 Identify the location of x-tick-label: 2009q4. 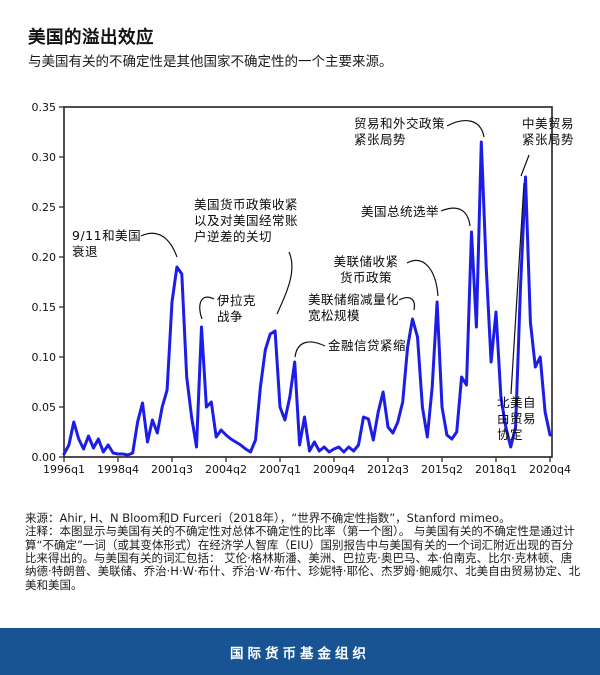
(334, 469).